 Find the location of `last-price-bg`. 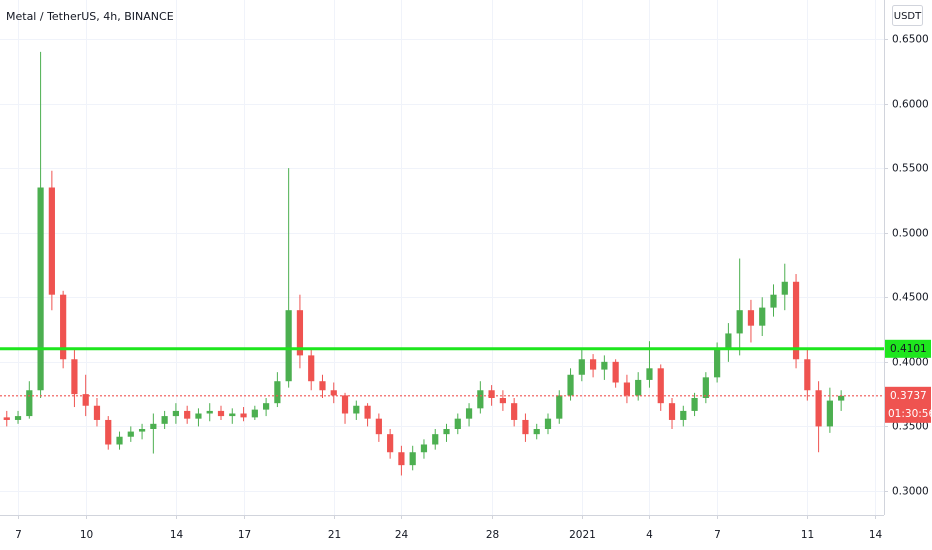

last-price-bg is located at coordinates (908, 404).